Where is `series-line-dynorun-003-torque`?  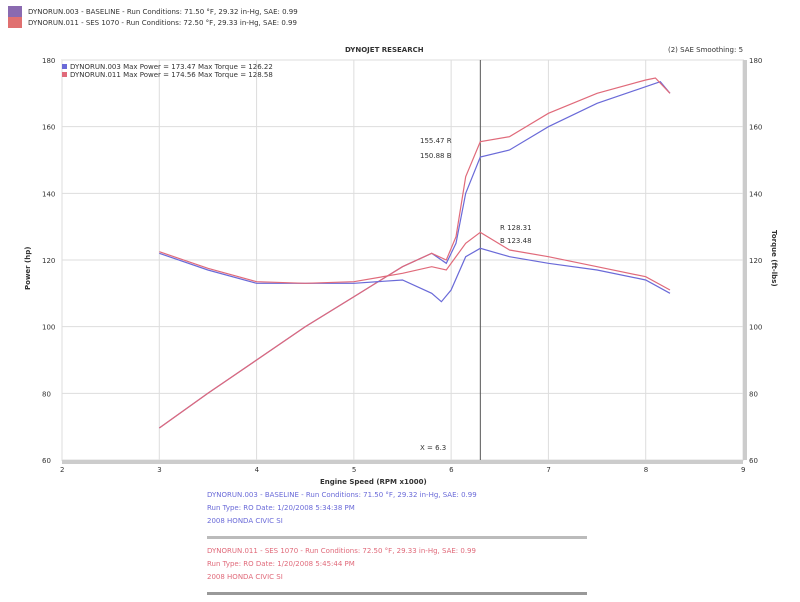
series-line-dynorun-003-torque is located at coordinates (415, 275).